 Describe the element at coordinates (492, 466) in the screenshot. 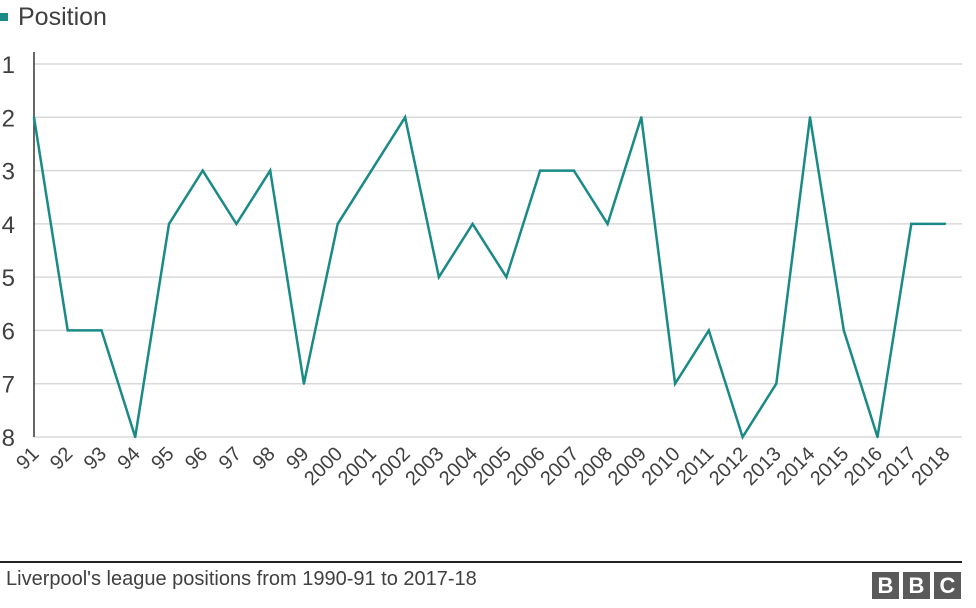

I see `x-tick-label: 2005` at that location.